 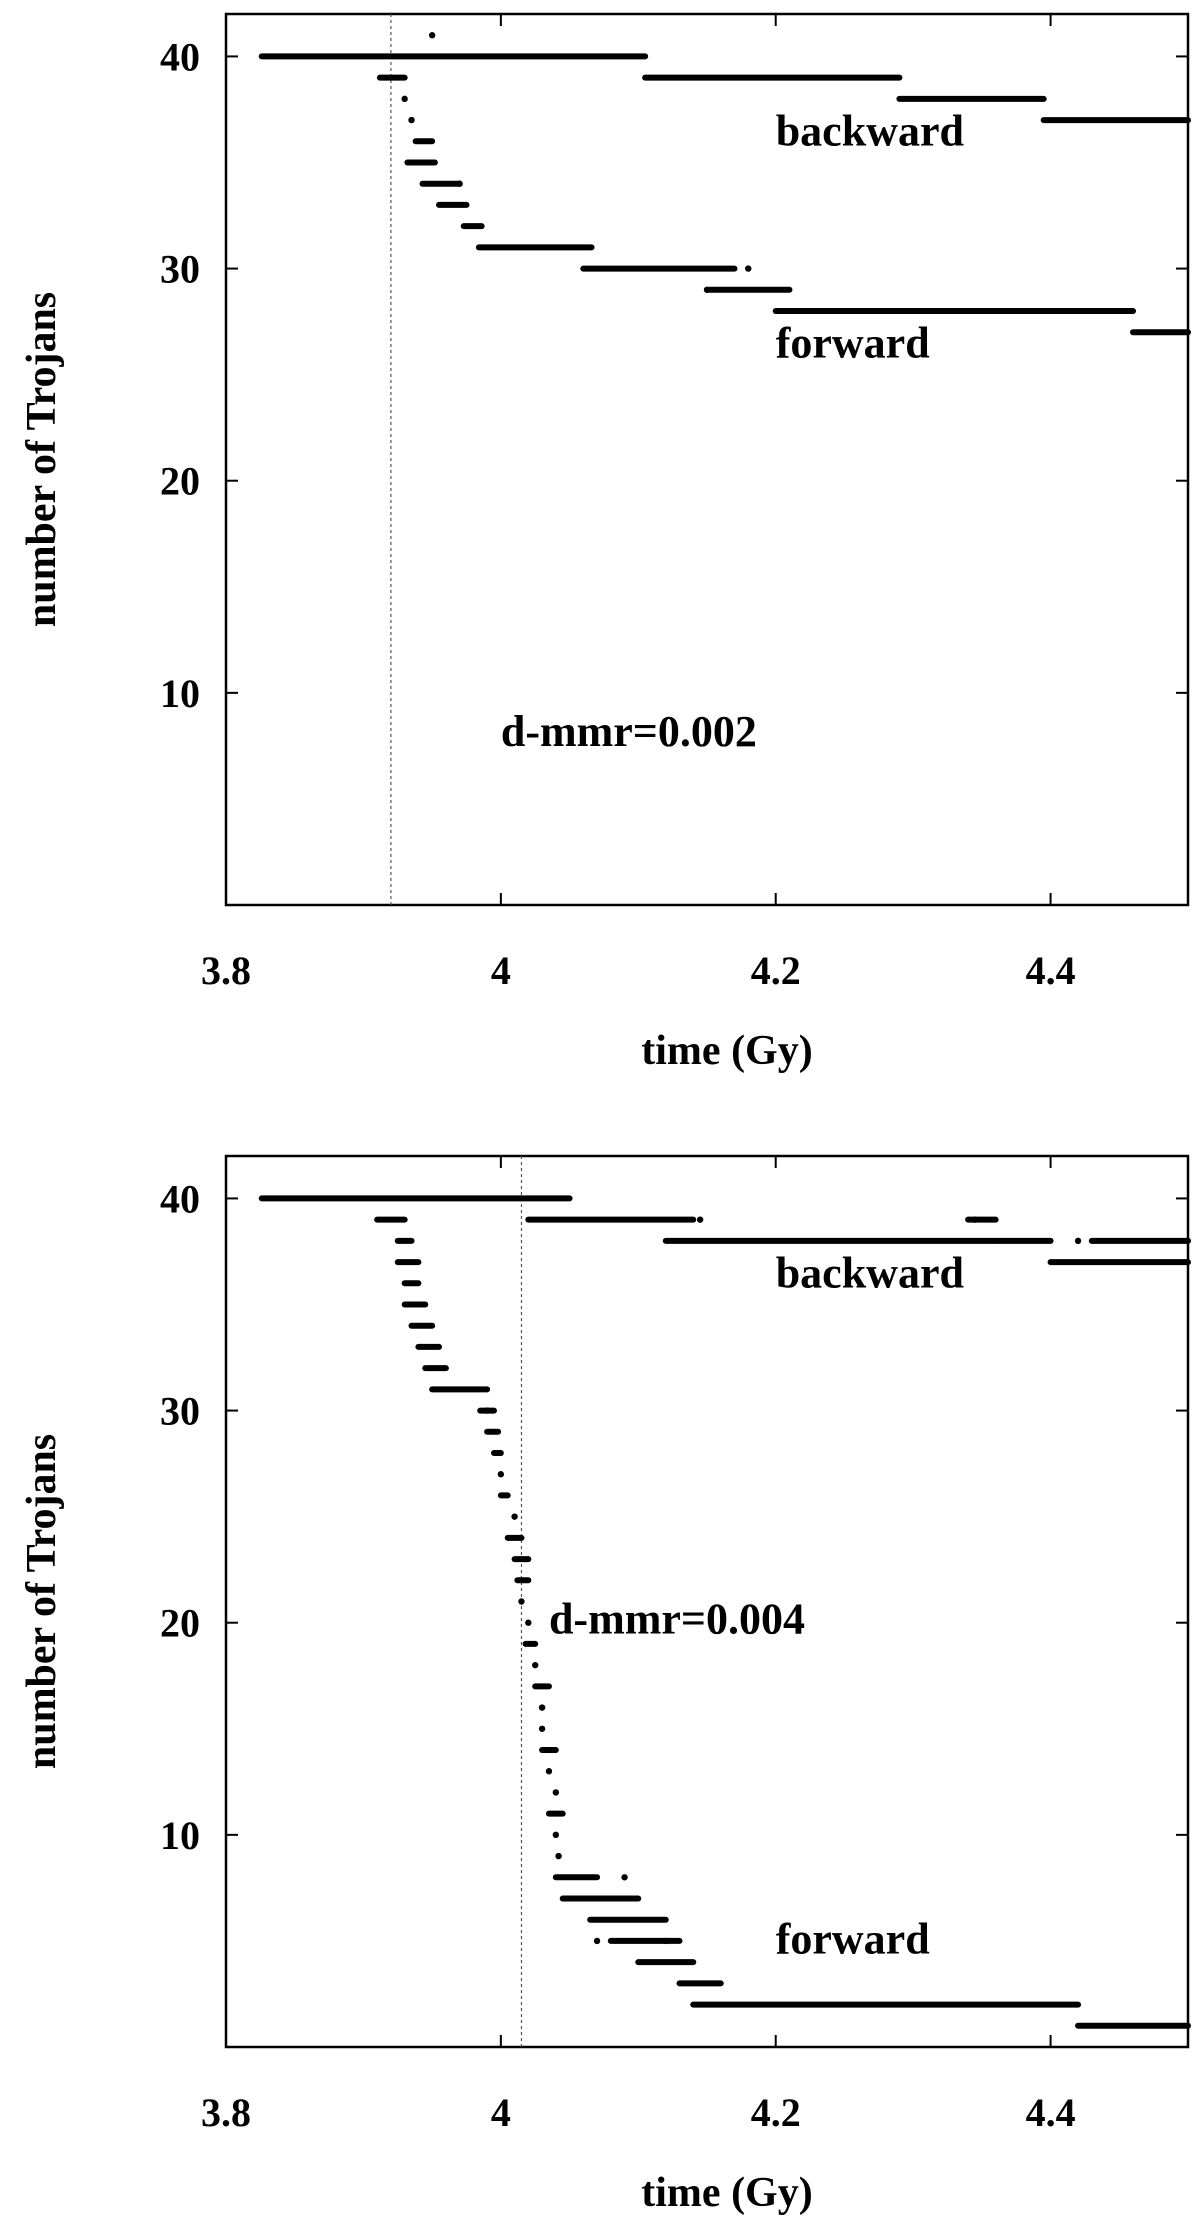 I want to click on annotation-d-mmr-0-004: d-mmr=0.004, so click(x=677, y=1618).